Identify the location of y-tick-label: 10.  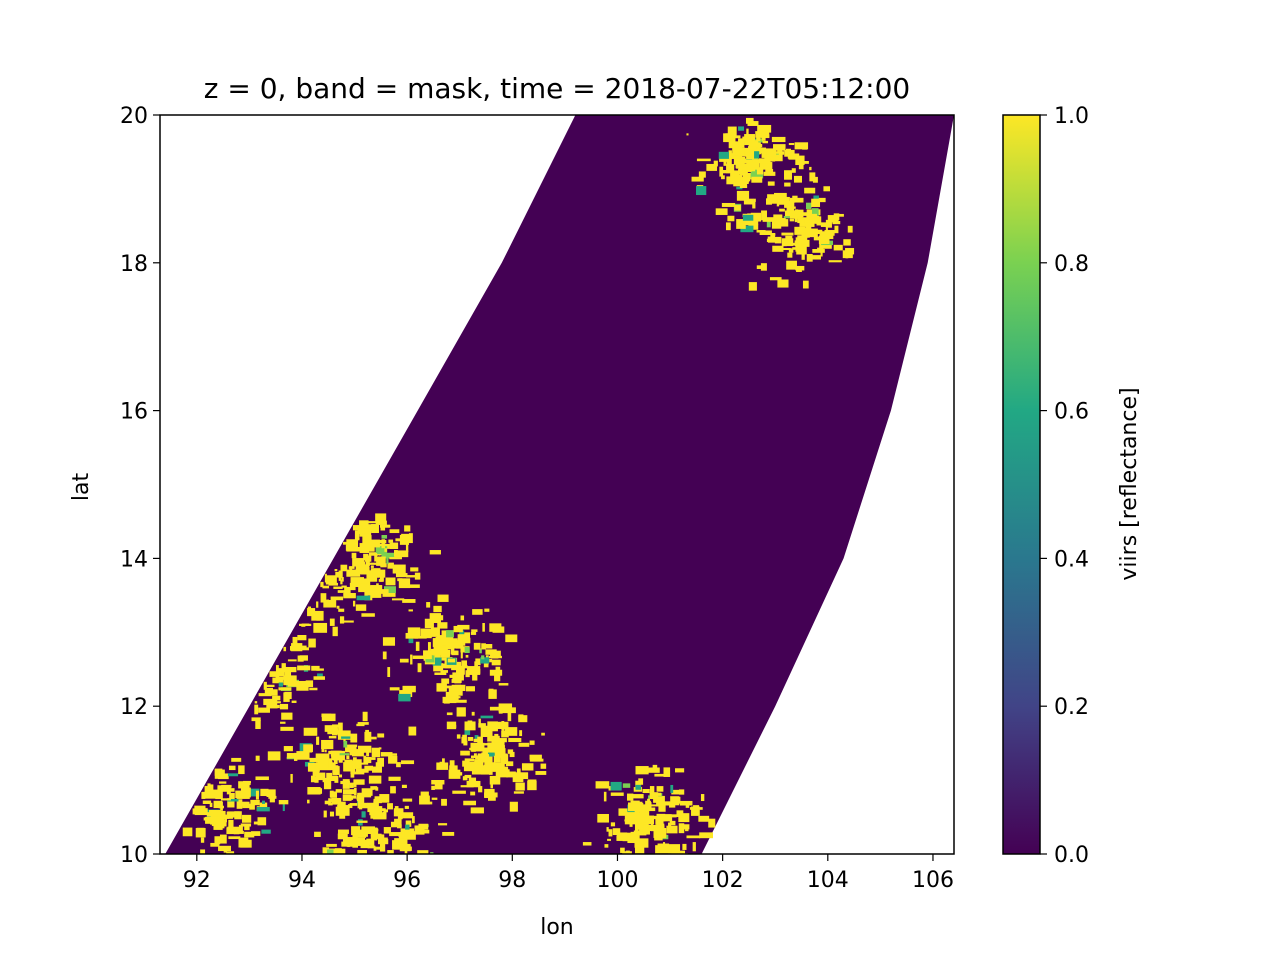
(134, 855).